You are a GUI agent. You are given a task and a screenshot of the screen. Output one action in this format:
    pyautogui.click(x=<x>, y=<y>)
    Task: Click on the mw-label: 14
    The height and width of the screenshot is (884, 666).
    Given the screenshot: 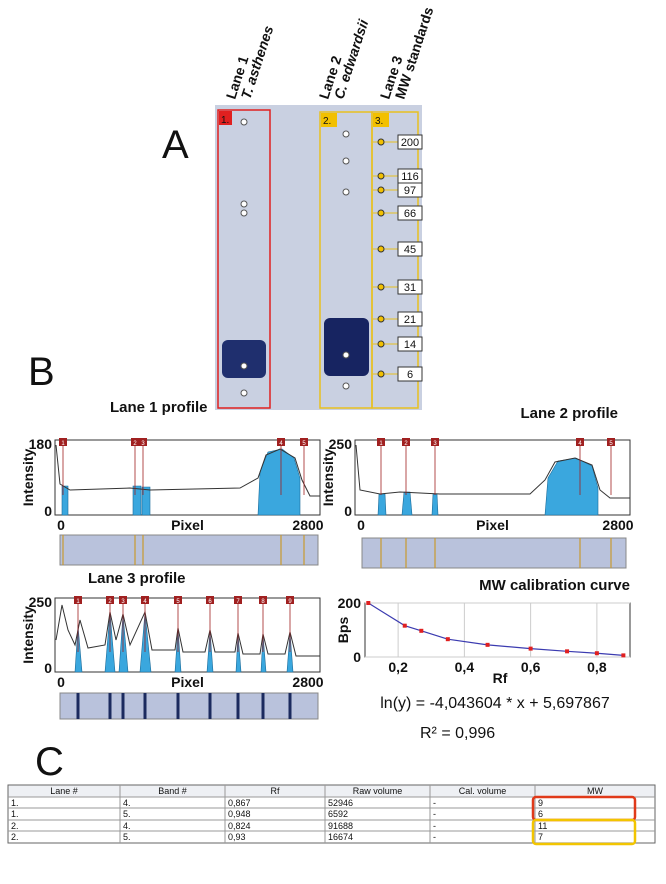 What is the action you would take?
    pyautogui.click(x=410, y=345)
    